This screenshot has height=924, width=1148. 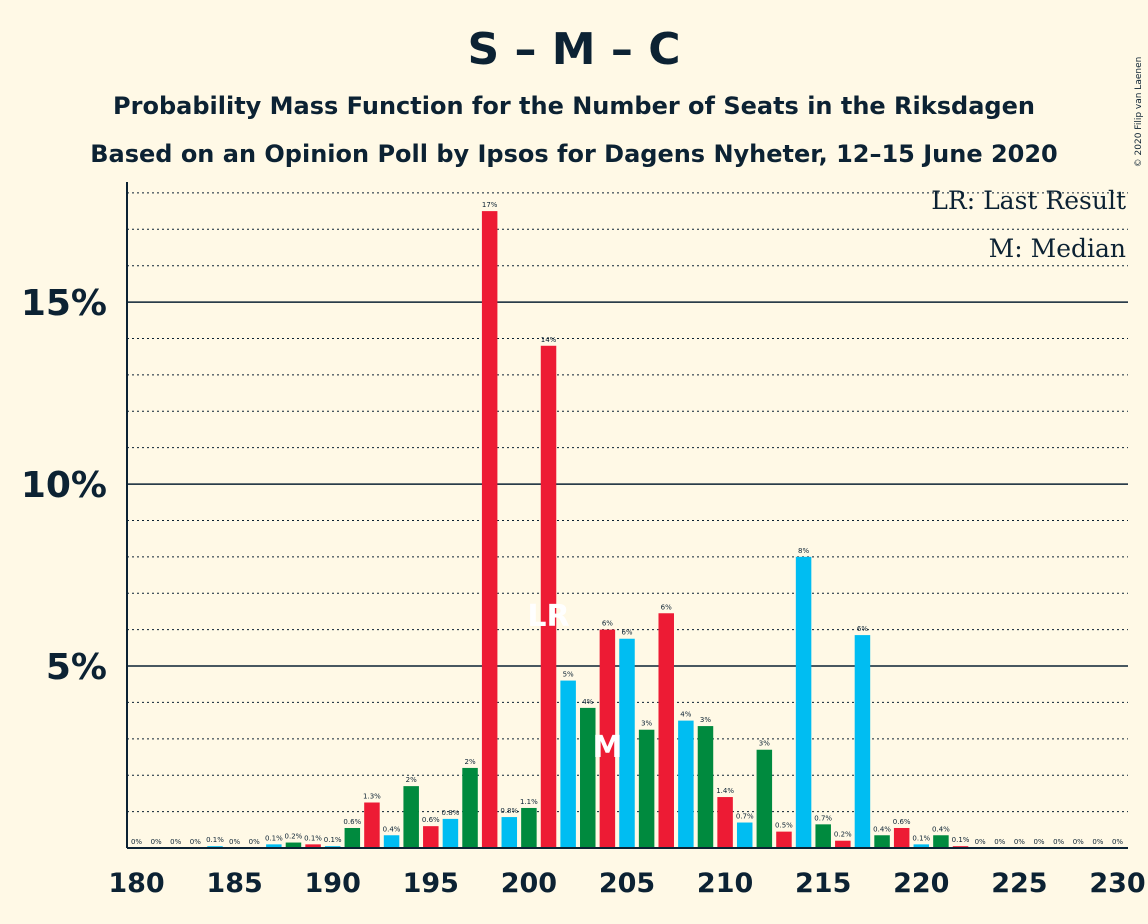 What do you see at coordinates (1019, 842) in the screenshot?
I see `data-label-seat-225: 0%` at bounding box center [1019, 842].